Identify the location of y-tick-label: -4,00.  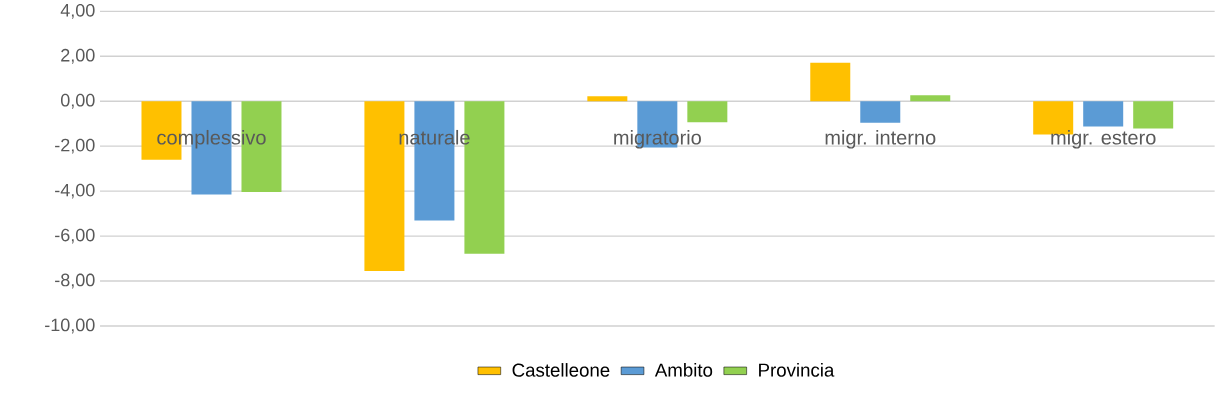
(75, 191).